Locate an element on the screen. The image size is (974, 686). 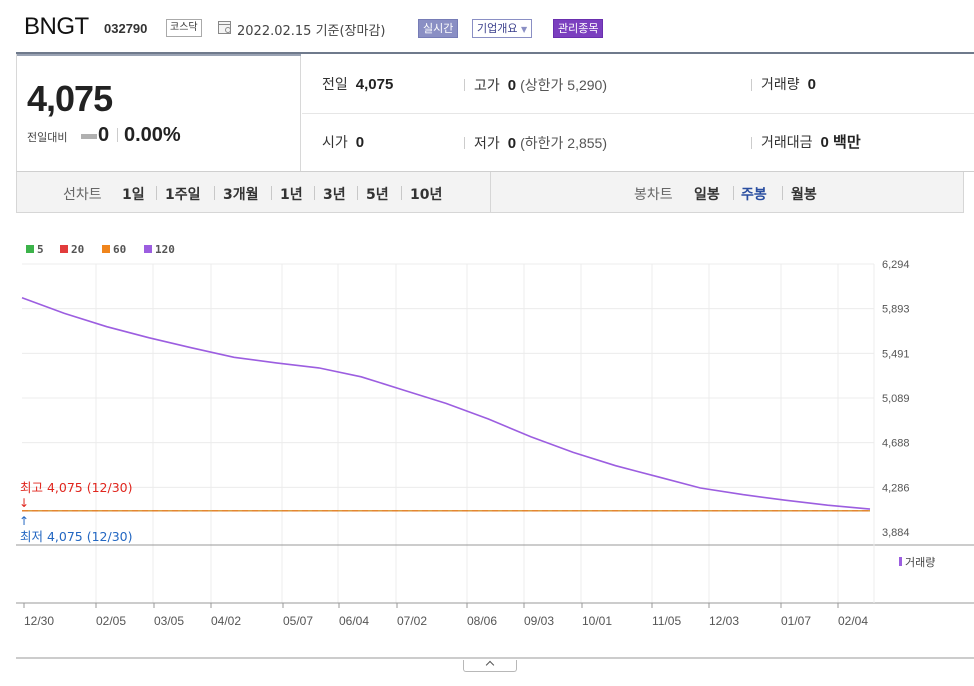
upper-limit: (상한가 5,290) is located at coordinates (563, 85).